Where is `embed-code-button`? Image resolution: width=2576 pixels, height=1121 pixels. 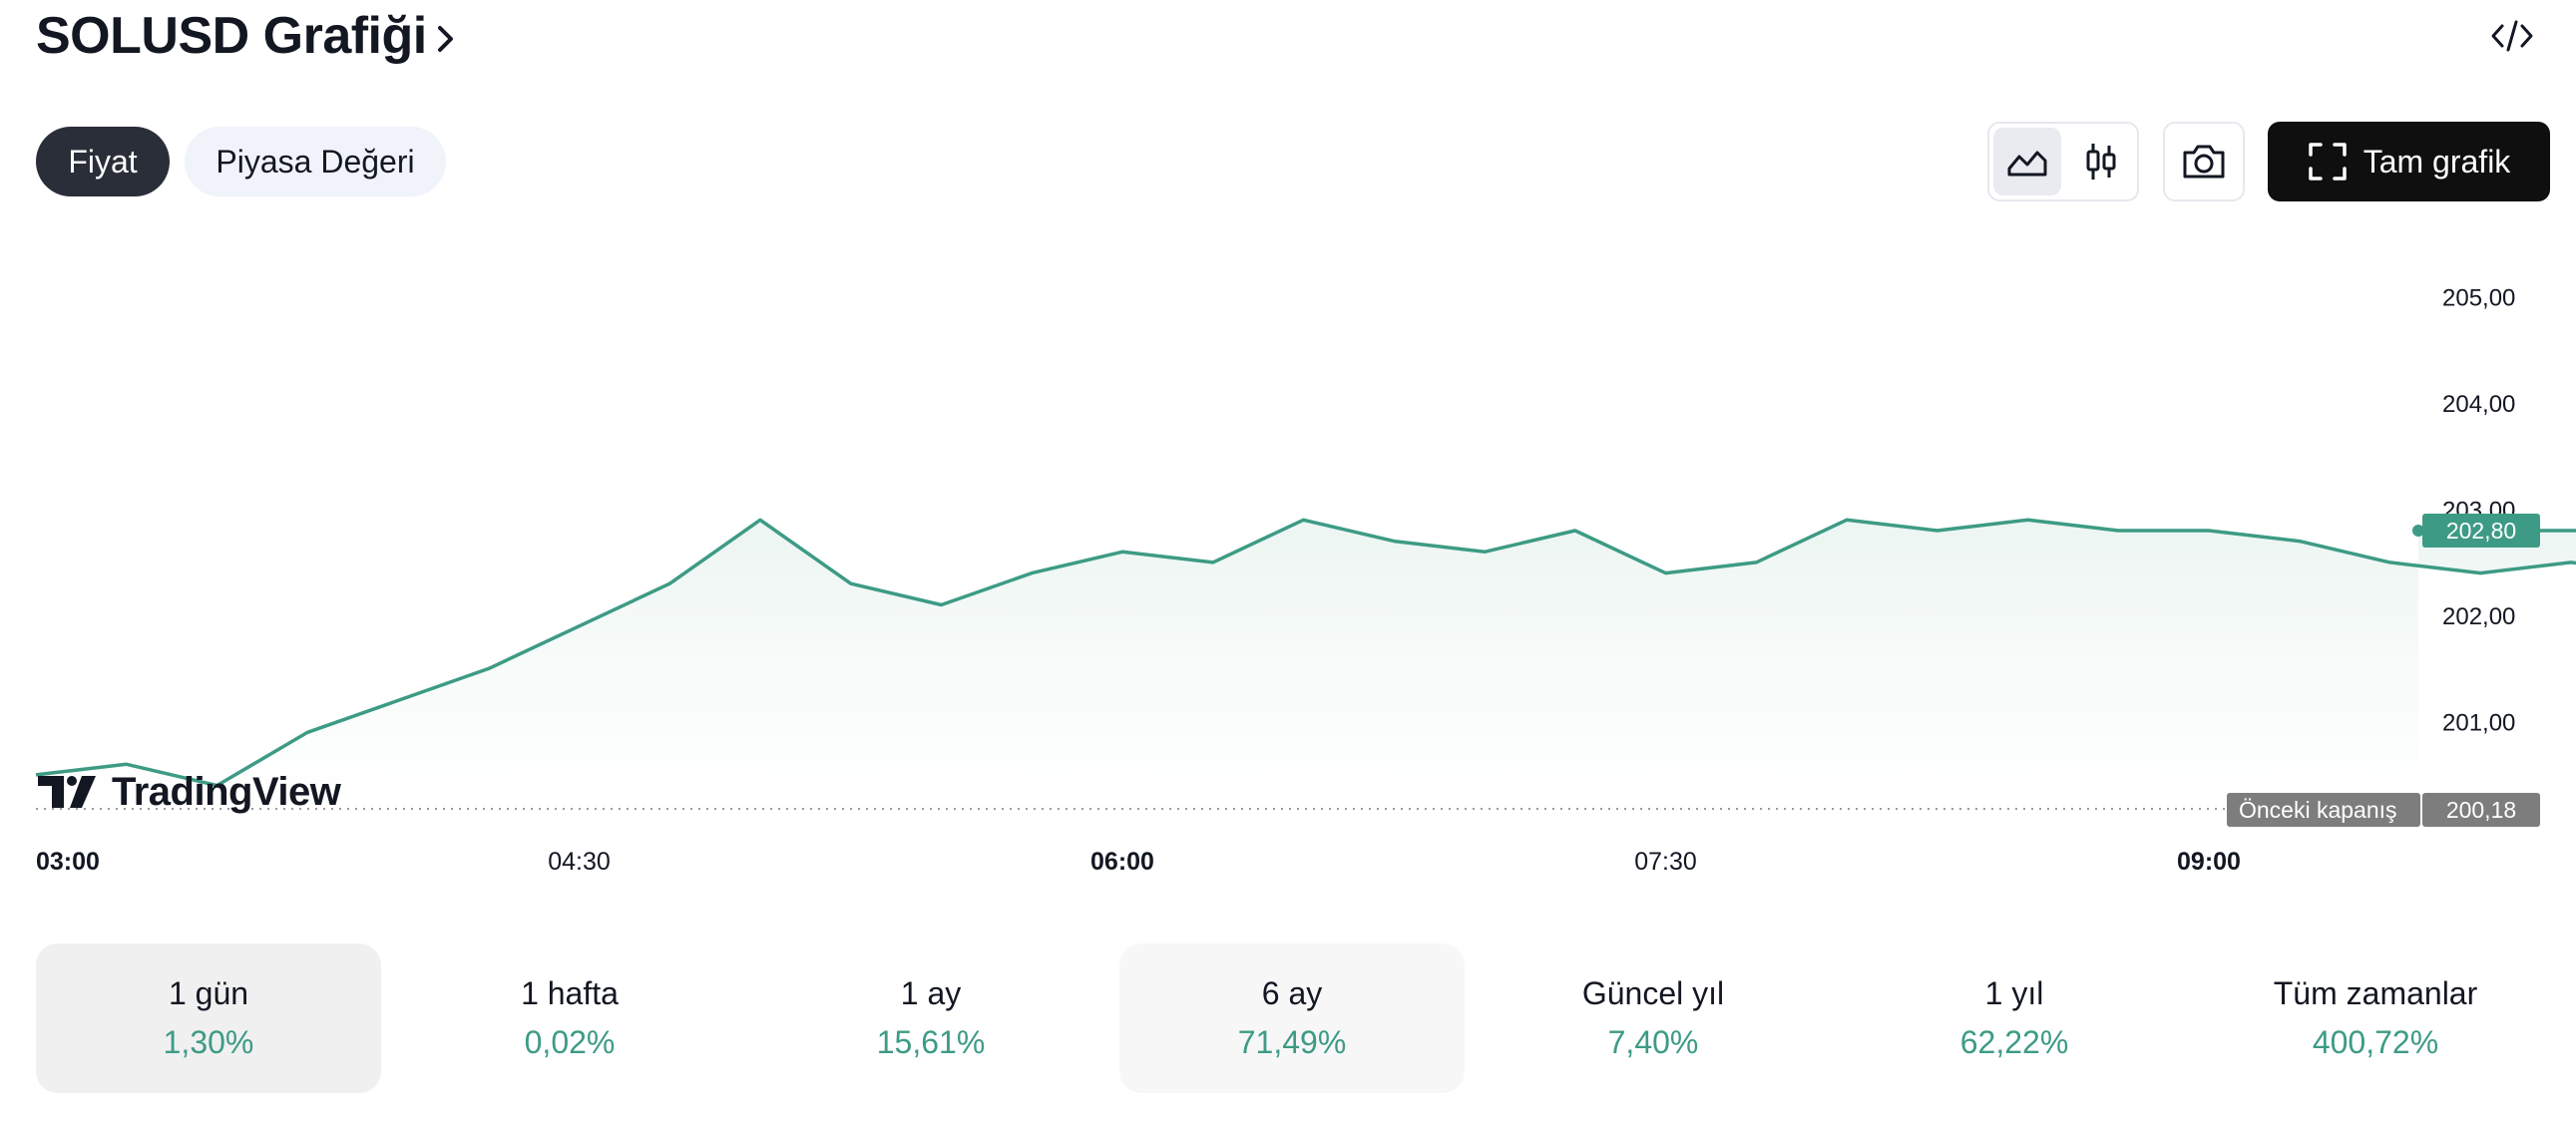 embed-code-button is located at coordinates (2512, 36).